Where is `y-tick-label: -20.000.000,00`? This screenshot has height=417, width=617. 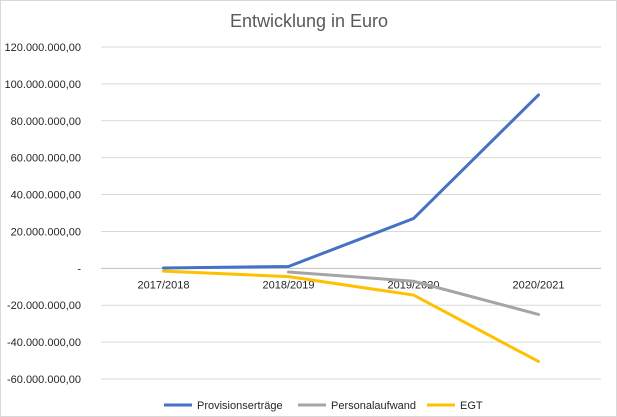 y-tick-label: -20.000.000,00 is located at coordinates (44, 306).